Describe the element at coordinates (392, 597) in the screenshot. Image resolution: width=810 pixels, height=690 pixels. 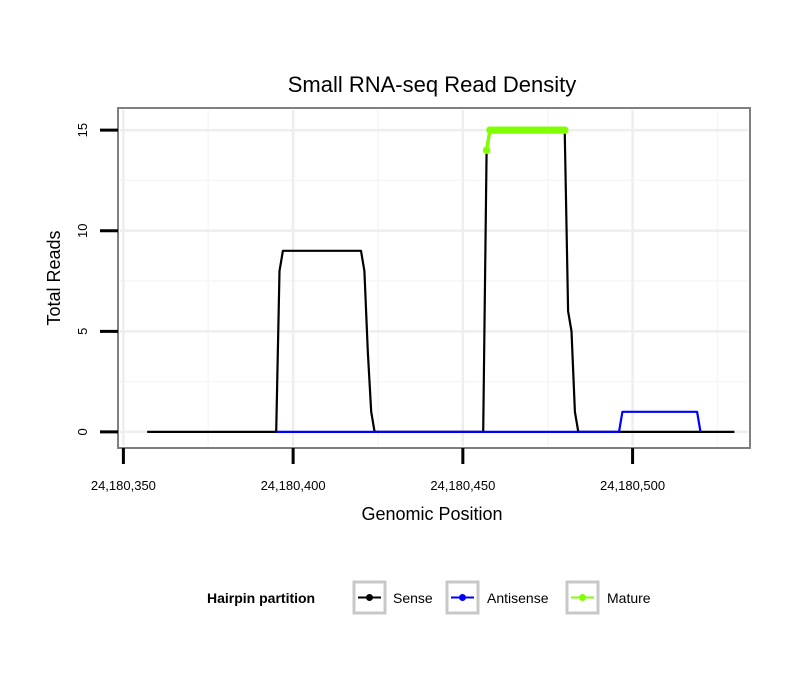
I see `legend-item-sense: Sense` at that location.